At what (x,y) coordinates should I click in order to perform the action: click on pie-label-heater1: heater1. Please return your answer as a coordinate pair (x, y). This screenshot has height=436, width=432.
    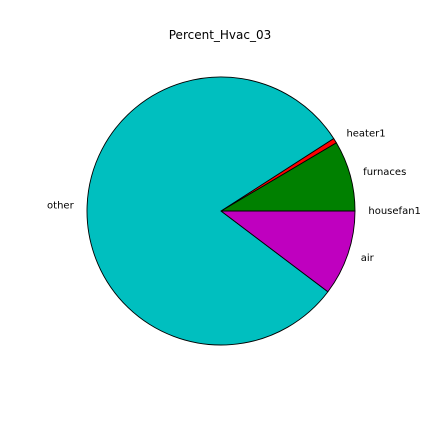
    Looking at the image, I should click on (365, 134).